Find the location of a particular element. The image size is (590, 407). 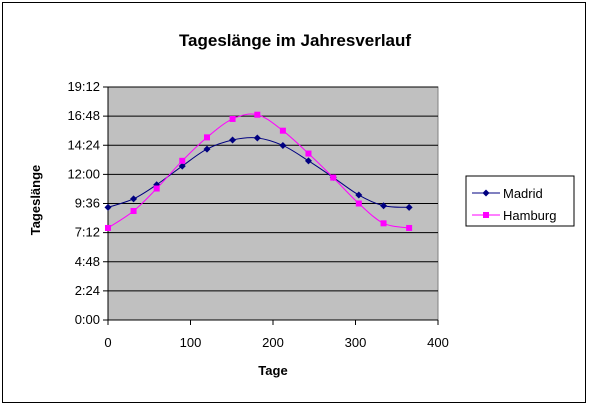

x-tick-label: 200 is located at coordinates (273, 342).